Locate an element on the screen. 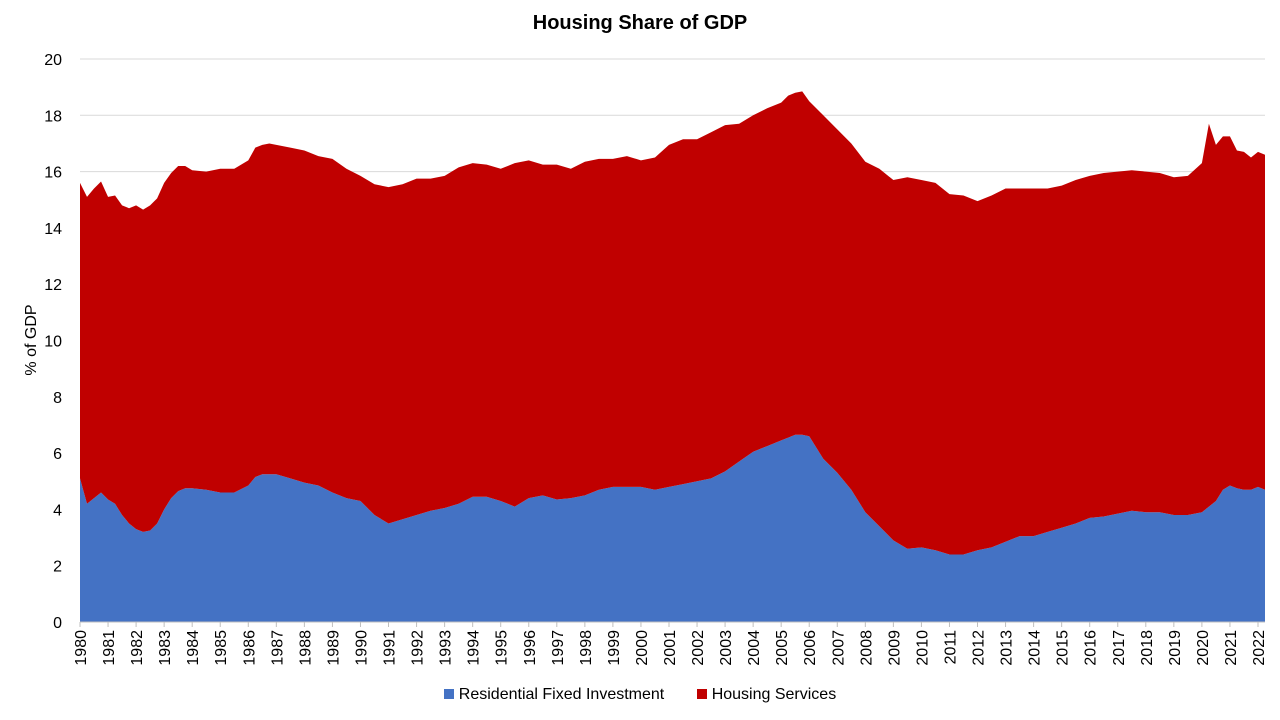 This screenshot has width=1280, height=720. legend-label-housing-services: Housing Services is located at coordinates (774, 694).